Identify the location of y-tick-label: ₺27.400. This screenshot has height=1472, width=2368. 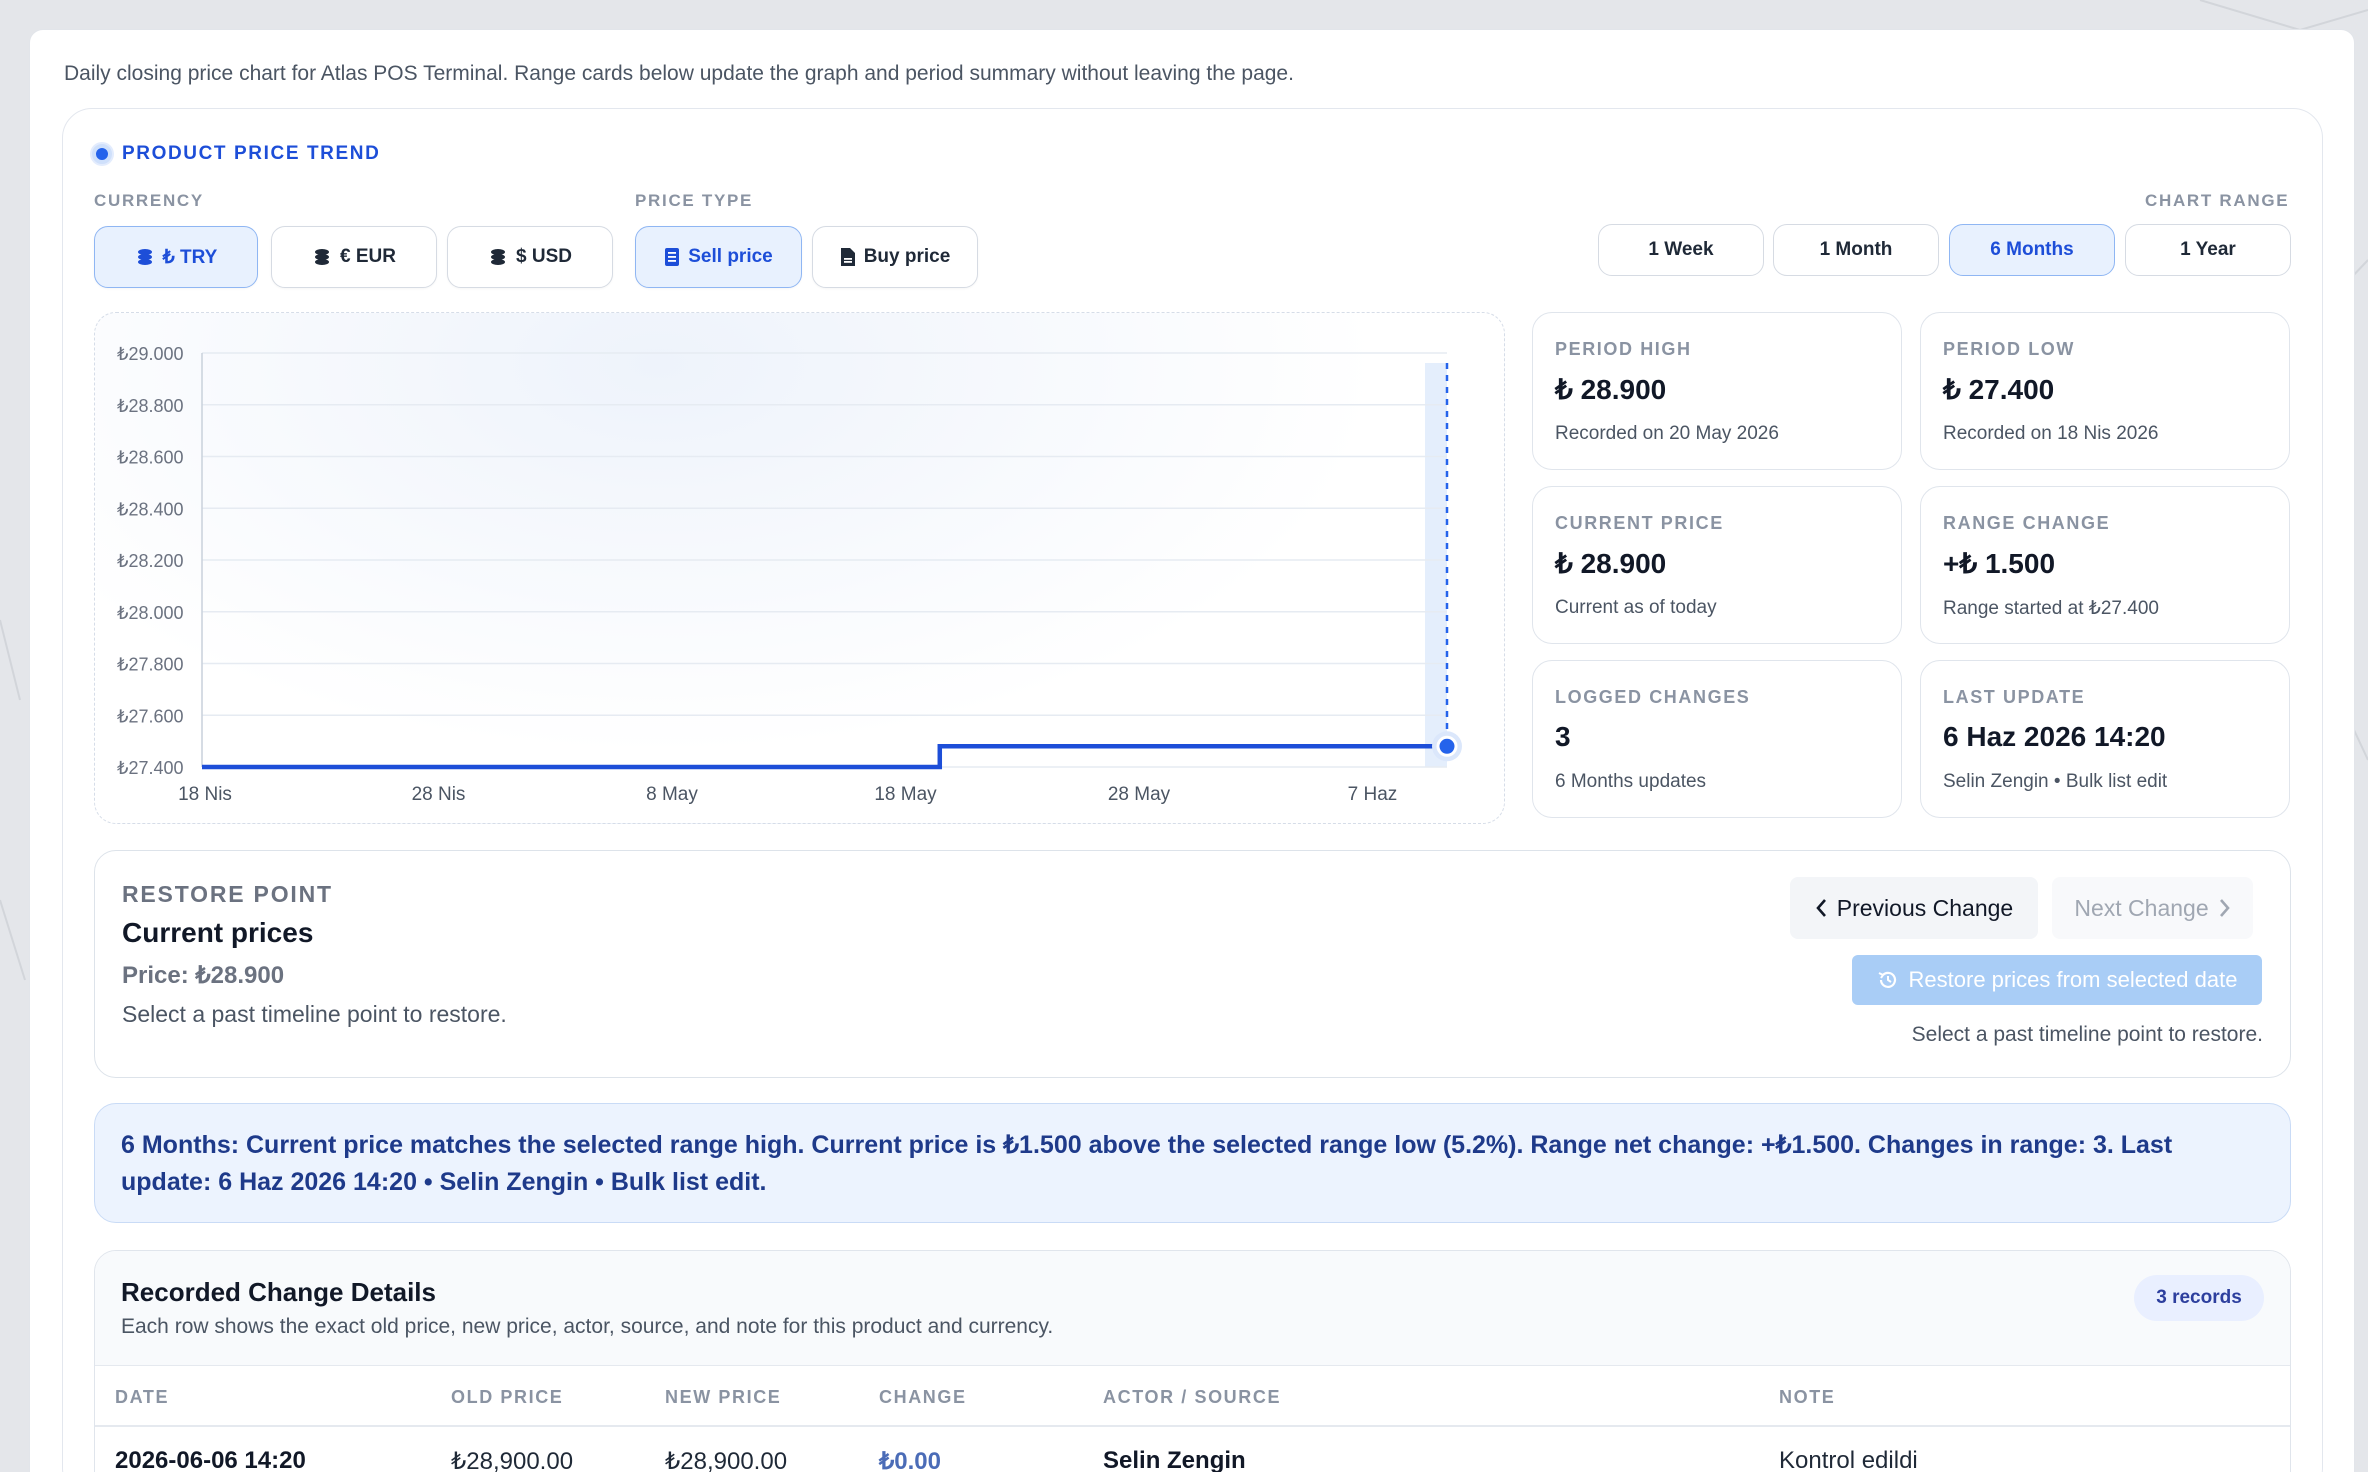
(150, 768).